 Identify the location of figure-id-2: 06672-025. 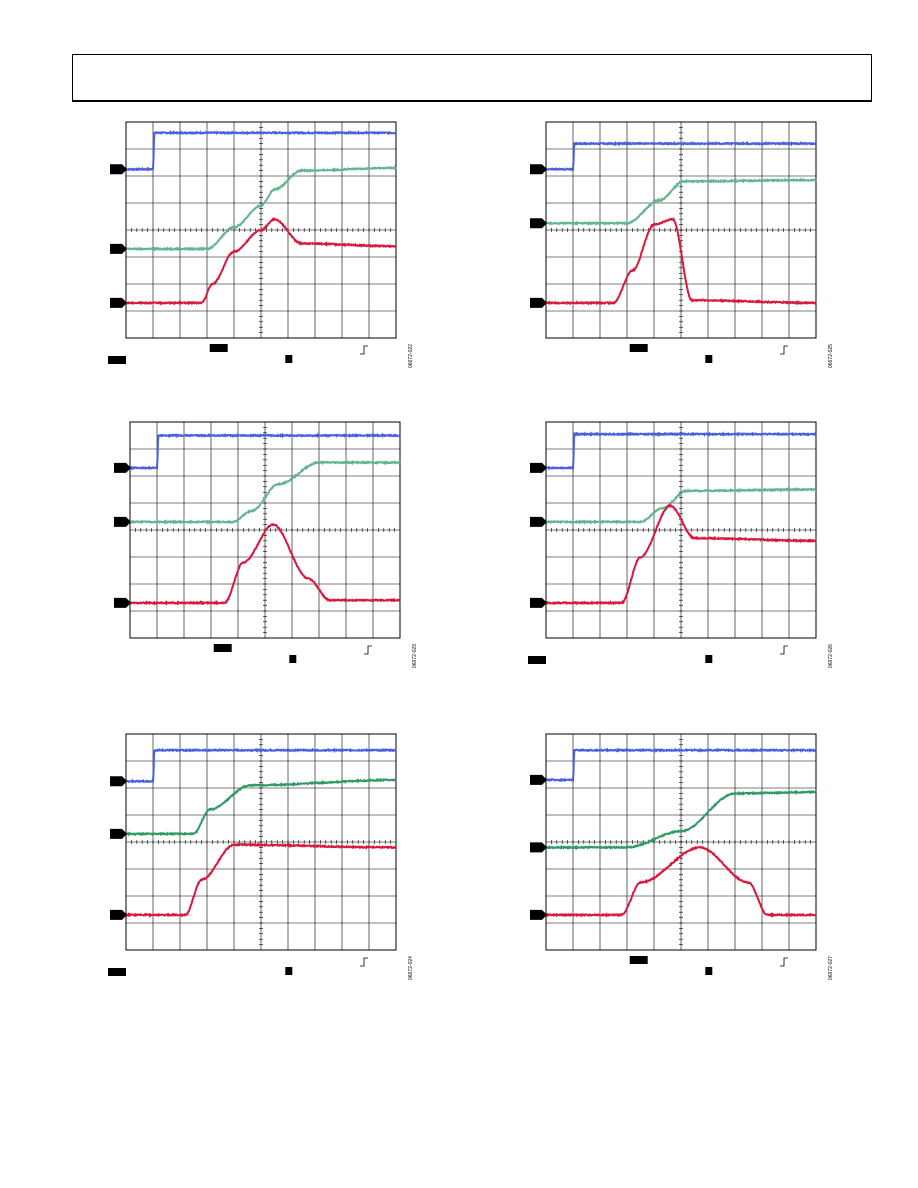
(831, 356).